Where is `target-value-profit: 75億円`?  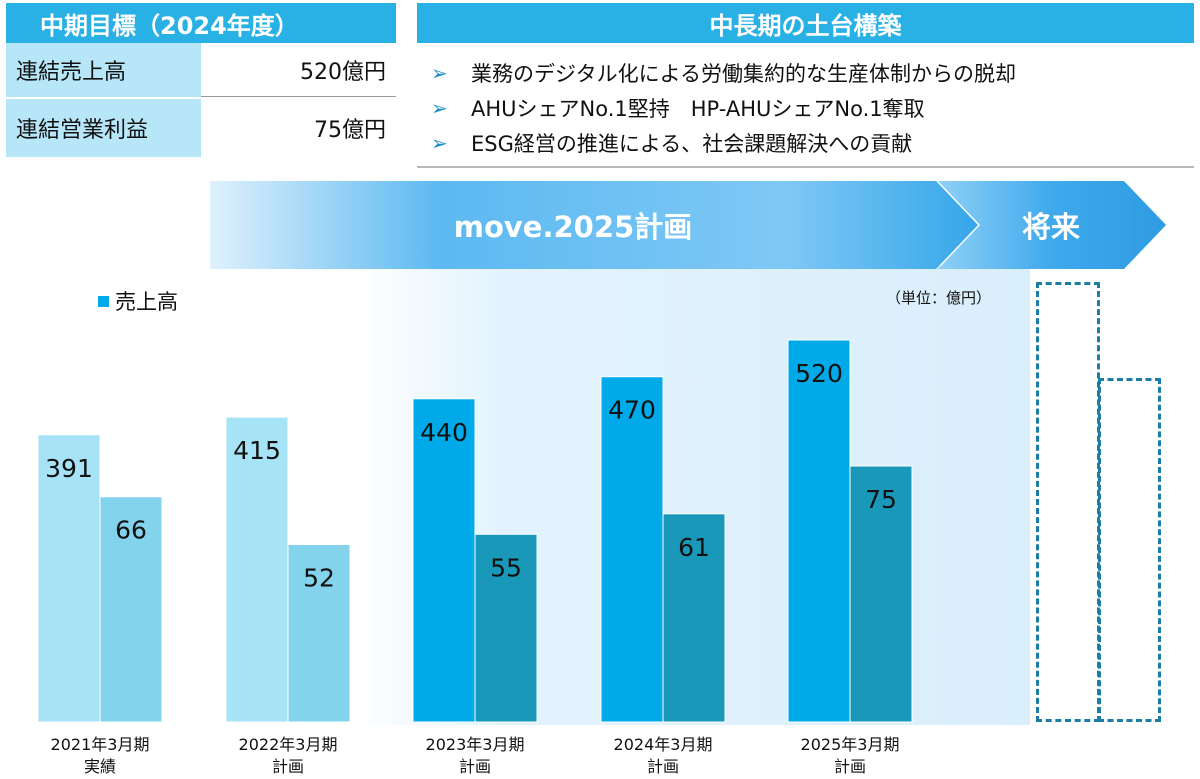 target-value-profit: 75億円 is located at coordinates (298, 128).